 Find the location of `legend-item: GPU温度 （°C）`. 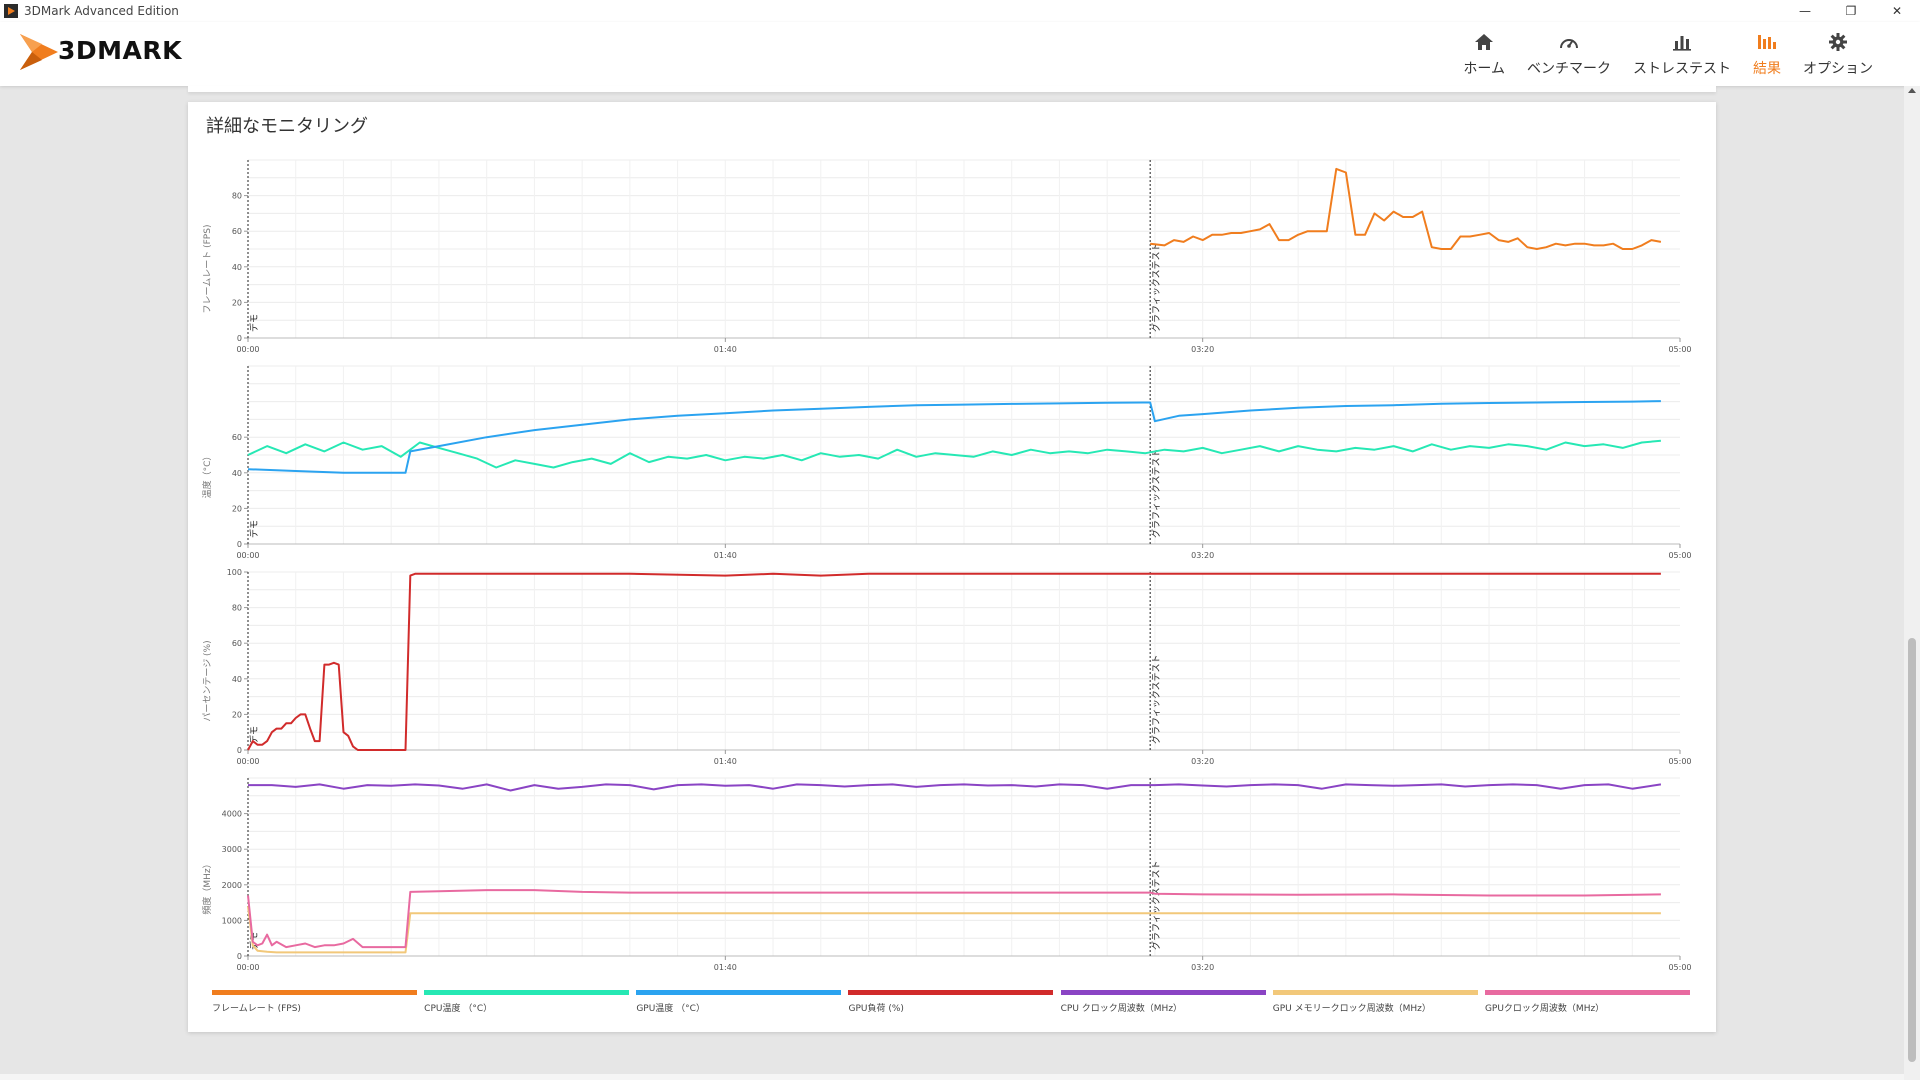

legend-item: GPU温度 （°C） is located at coordinates (739, 1002).